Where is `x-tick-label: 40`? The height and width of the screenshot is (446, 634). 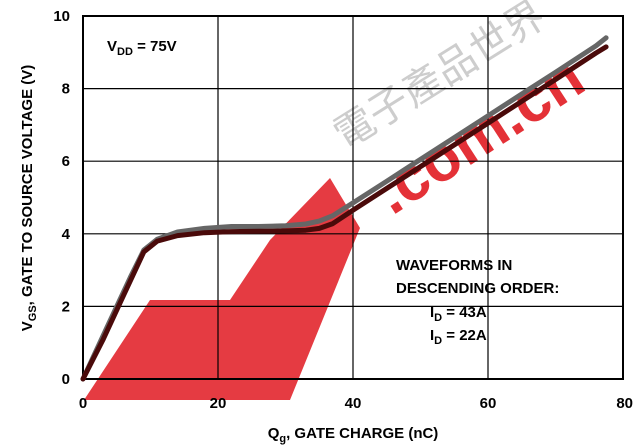
x-tick-label: 40 is located at coordinates (353, 403).